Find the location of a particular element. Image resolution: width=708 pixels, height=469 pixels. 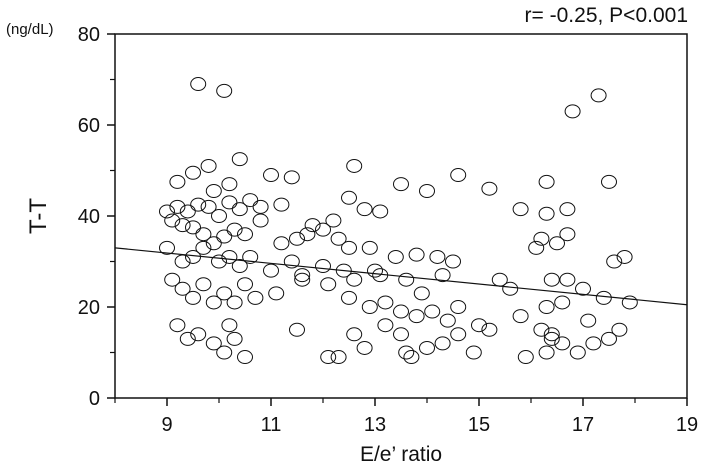

regression-line is located at coordinates (401, 276).